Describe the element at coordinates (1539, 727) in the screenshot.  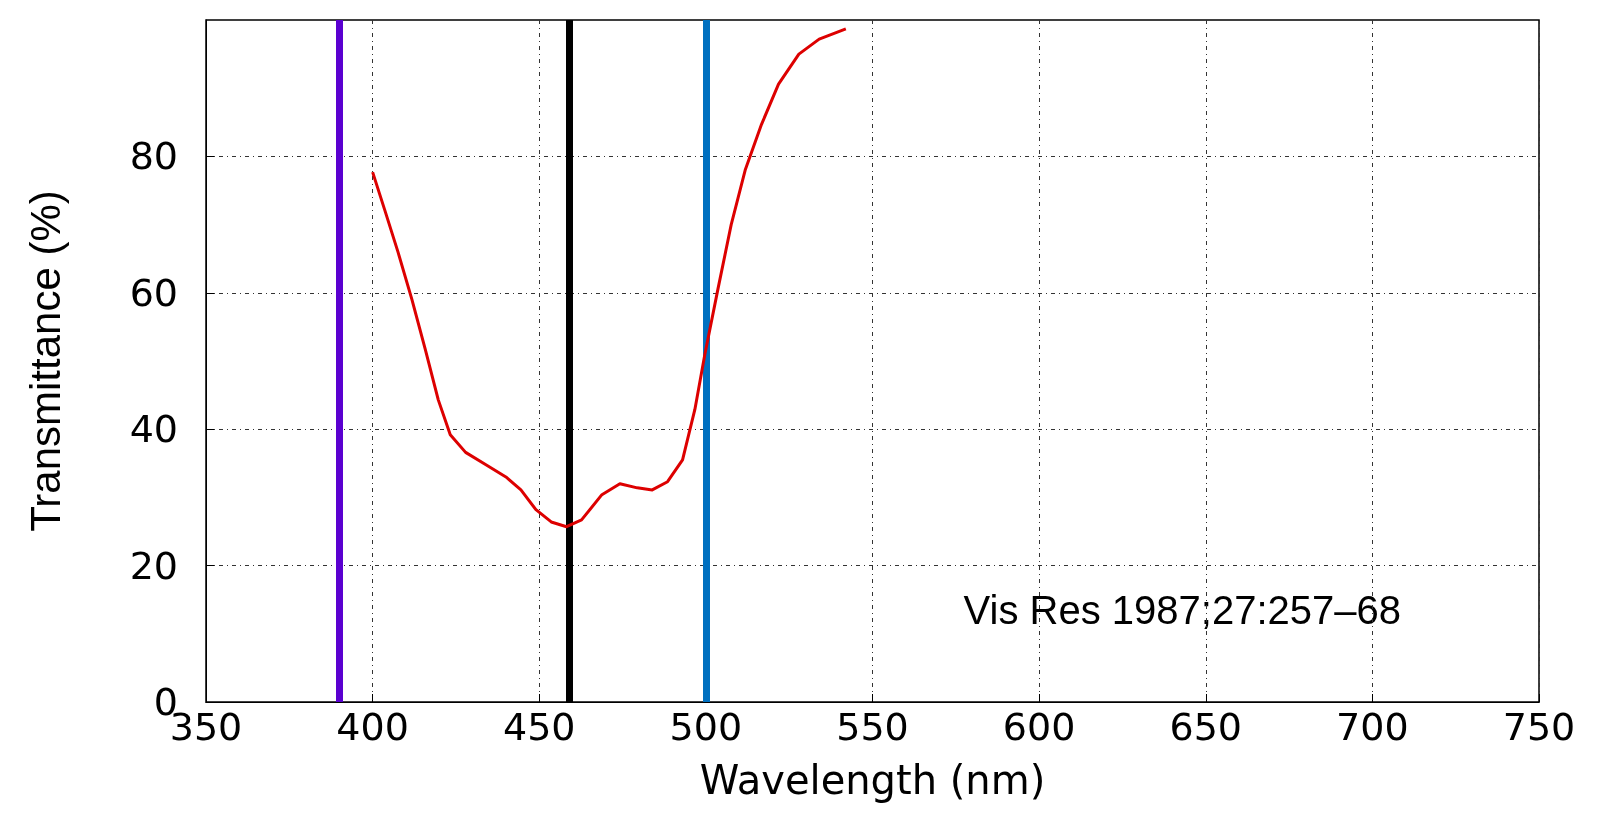
I see `x-tick-label: 750` at that location.